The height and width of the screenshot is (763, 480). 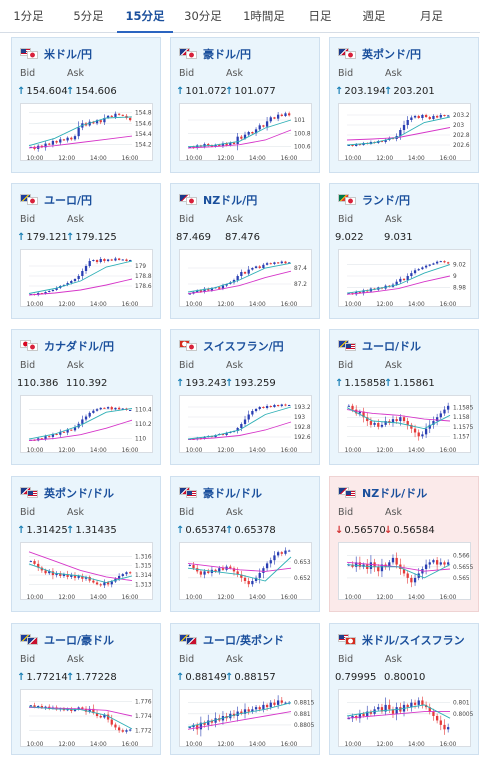 What do you see at coordinates (68, 54) in the screenshot?
I see `pair-name-link: 米ドル/円` at bounding box center [68, 54].